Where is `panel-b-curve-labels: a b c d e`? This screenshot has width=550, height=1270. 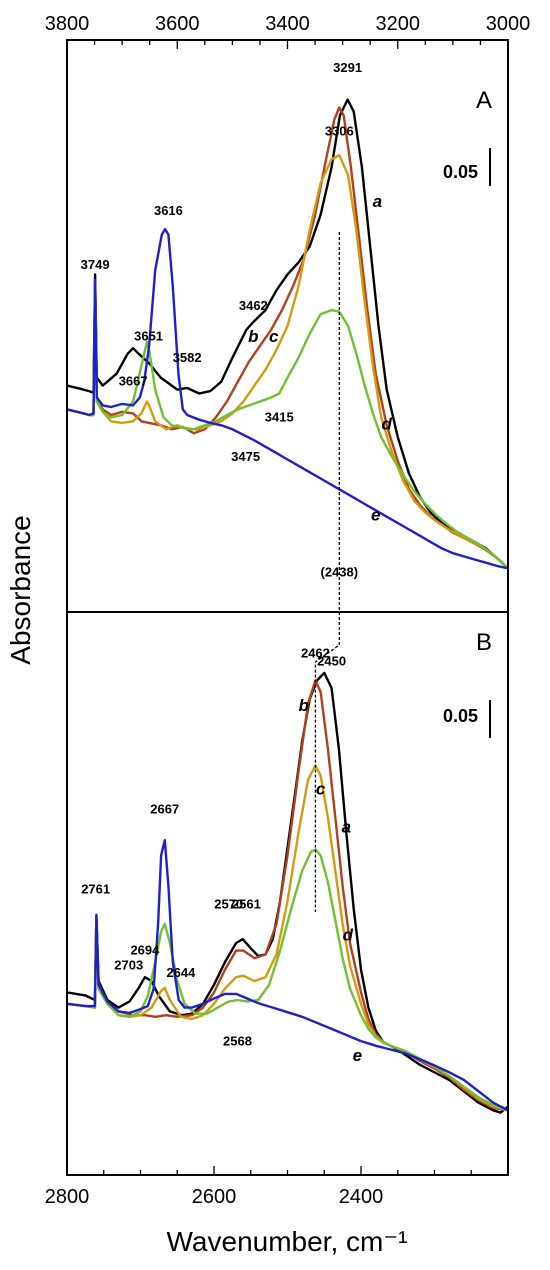 panel-b-curve-labels: a b c d e is located at coordinates (330, 880).